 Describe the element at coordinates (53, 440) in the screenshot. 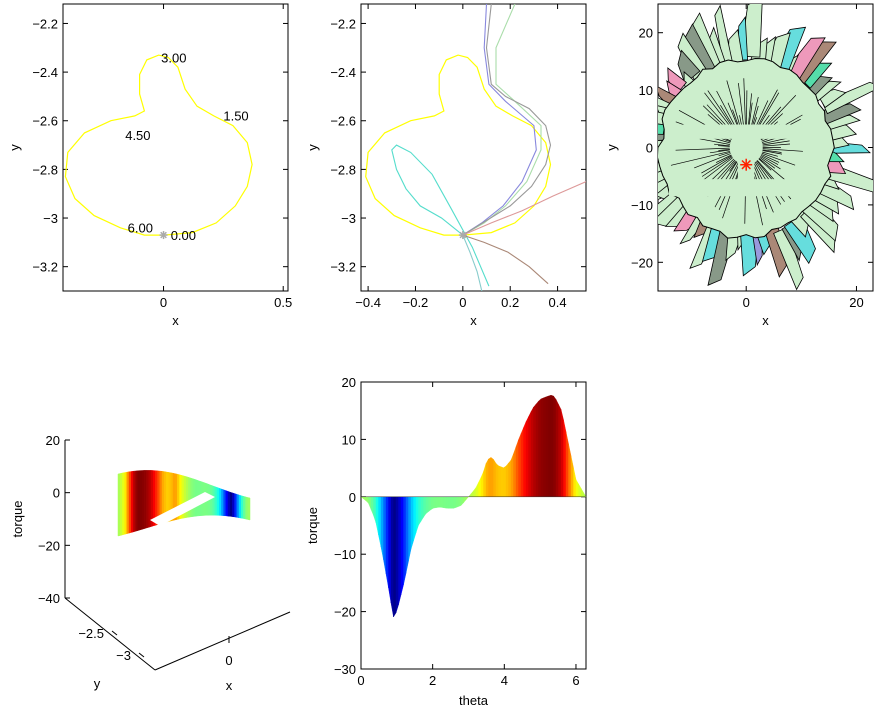

I see `z-tick-label: 20` at that location.